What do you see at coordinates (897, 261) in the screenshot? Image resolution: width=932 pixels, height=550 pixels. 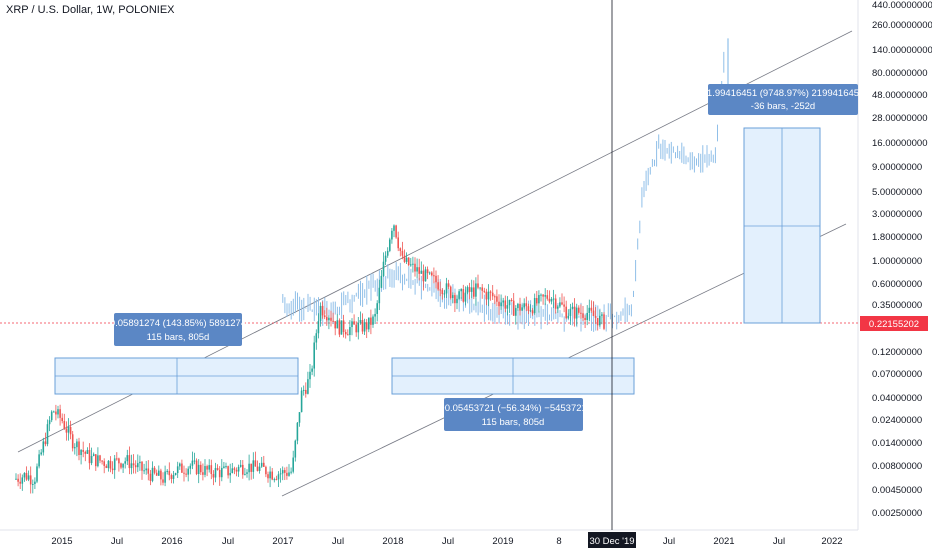 I see `price-tick-label: 1.00000000` at bounding box center [897, 261].